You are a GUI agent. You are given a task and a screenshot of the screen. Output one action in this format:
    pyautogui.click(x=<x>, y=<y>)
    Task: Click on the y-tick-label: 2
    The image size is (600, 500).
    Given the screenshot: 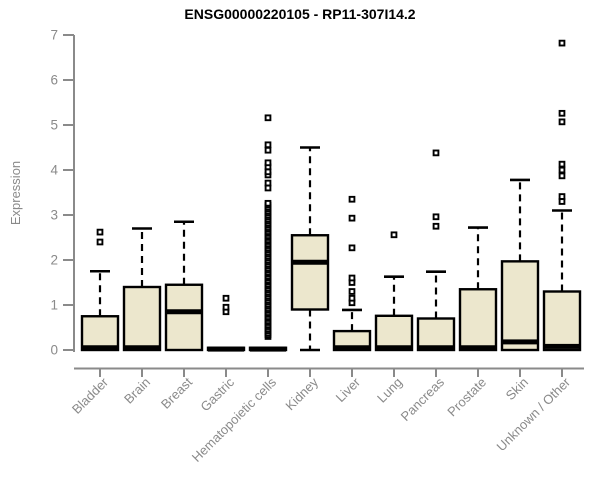 What is the action you would take?
    pyautogui.click(x=54, y=260)
    